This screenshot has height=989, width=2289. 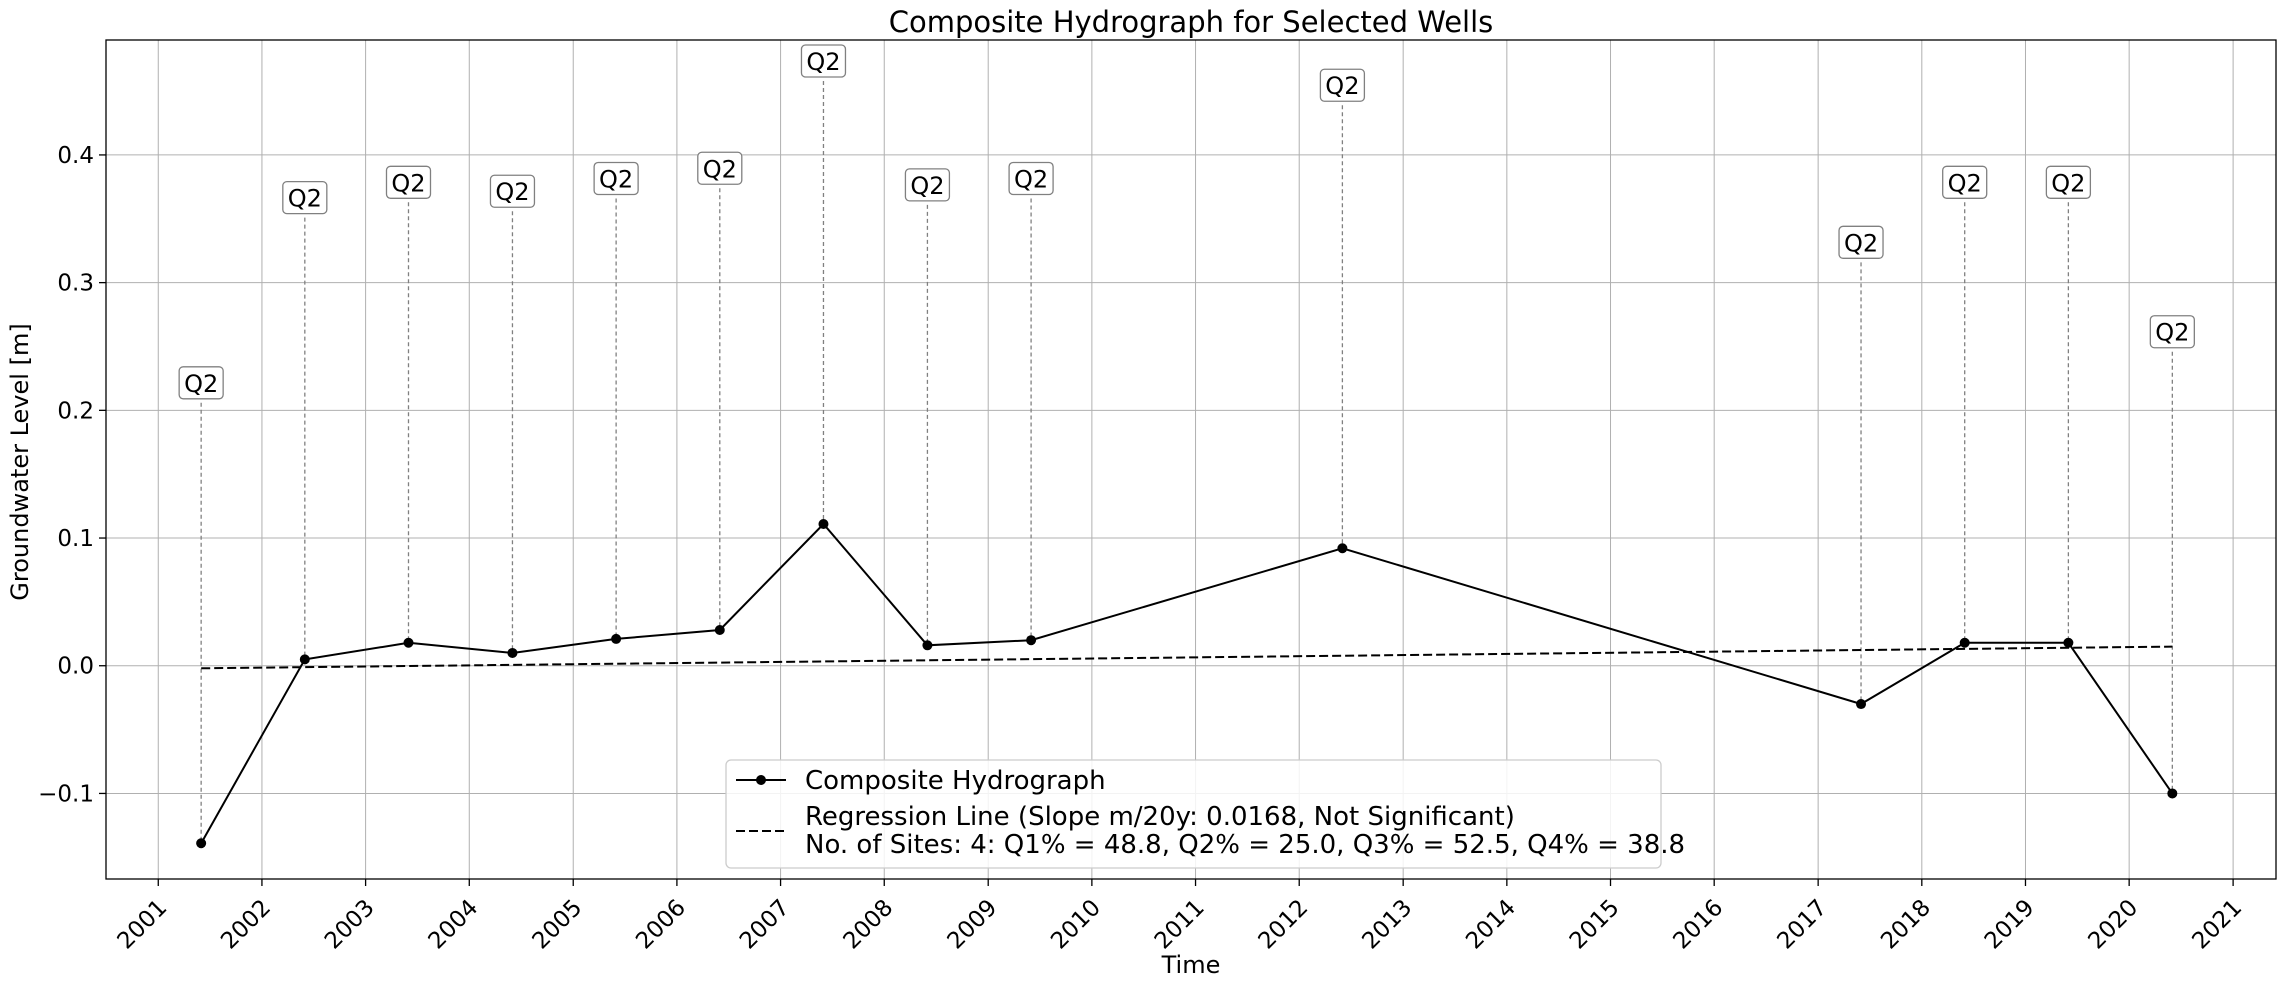 I want to click on y-tick-label: −0.1, so click(x=66, y=794).